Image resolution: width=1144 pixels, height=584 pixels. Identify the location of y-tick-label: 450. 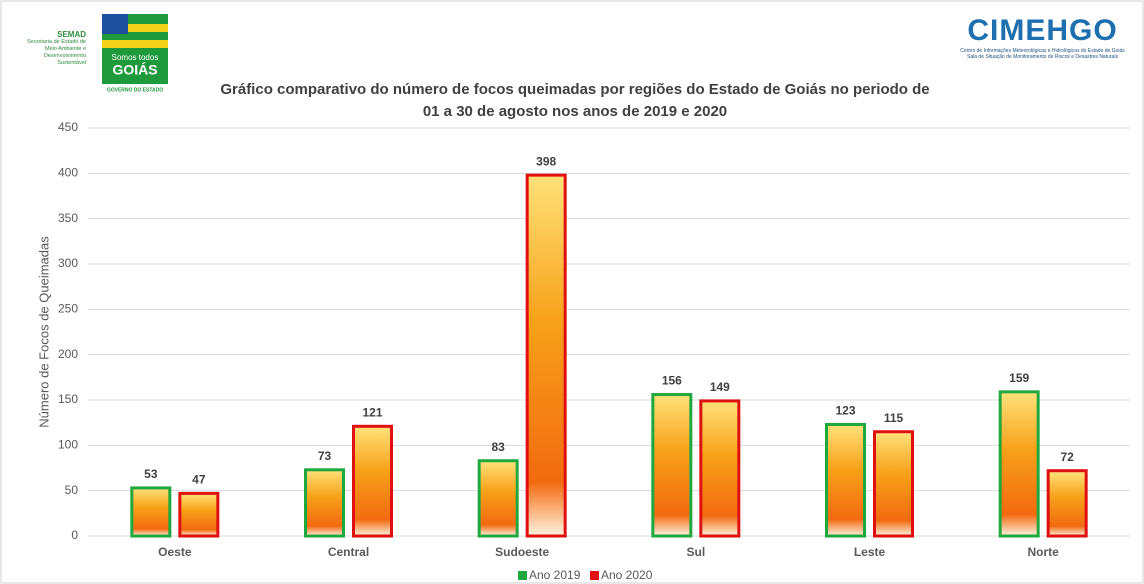
(68, 127).